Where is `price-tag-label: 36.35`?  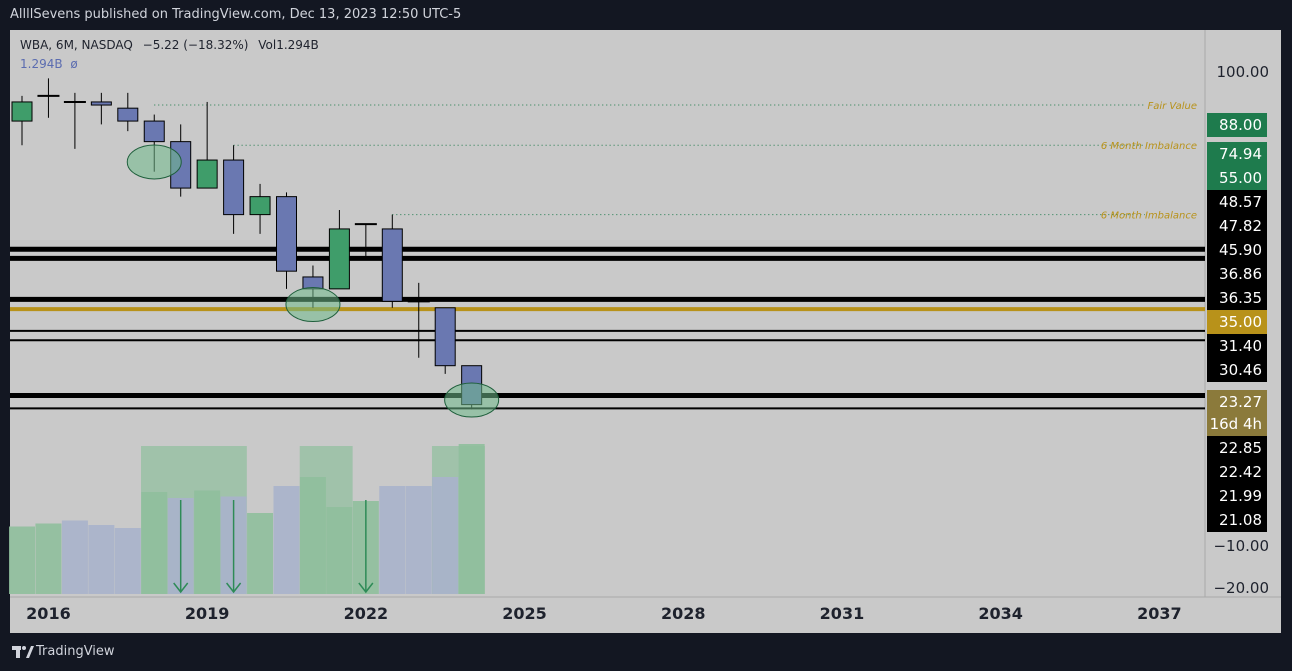 price-tag-label: 36.35 is located at coordinates (1240, 298).